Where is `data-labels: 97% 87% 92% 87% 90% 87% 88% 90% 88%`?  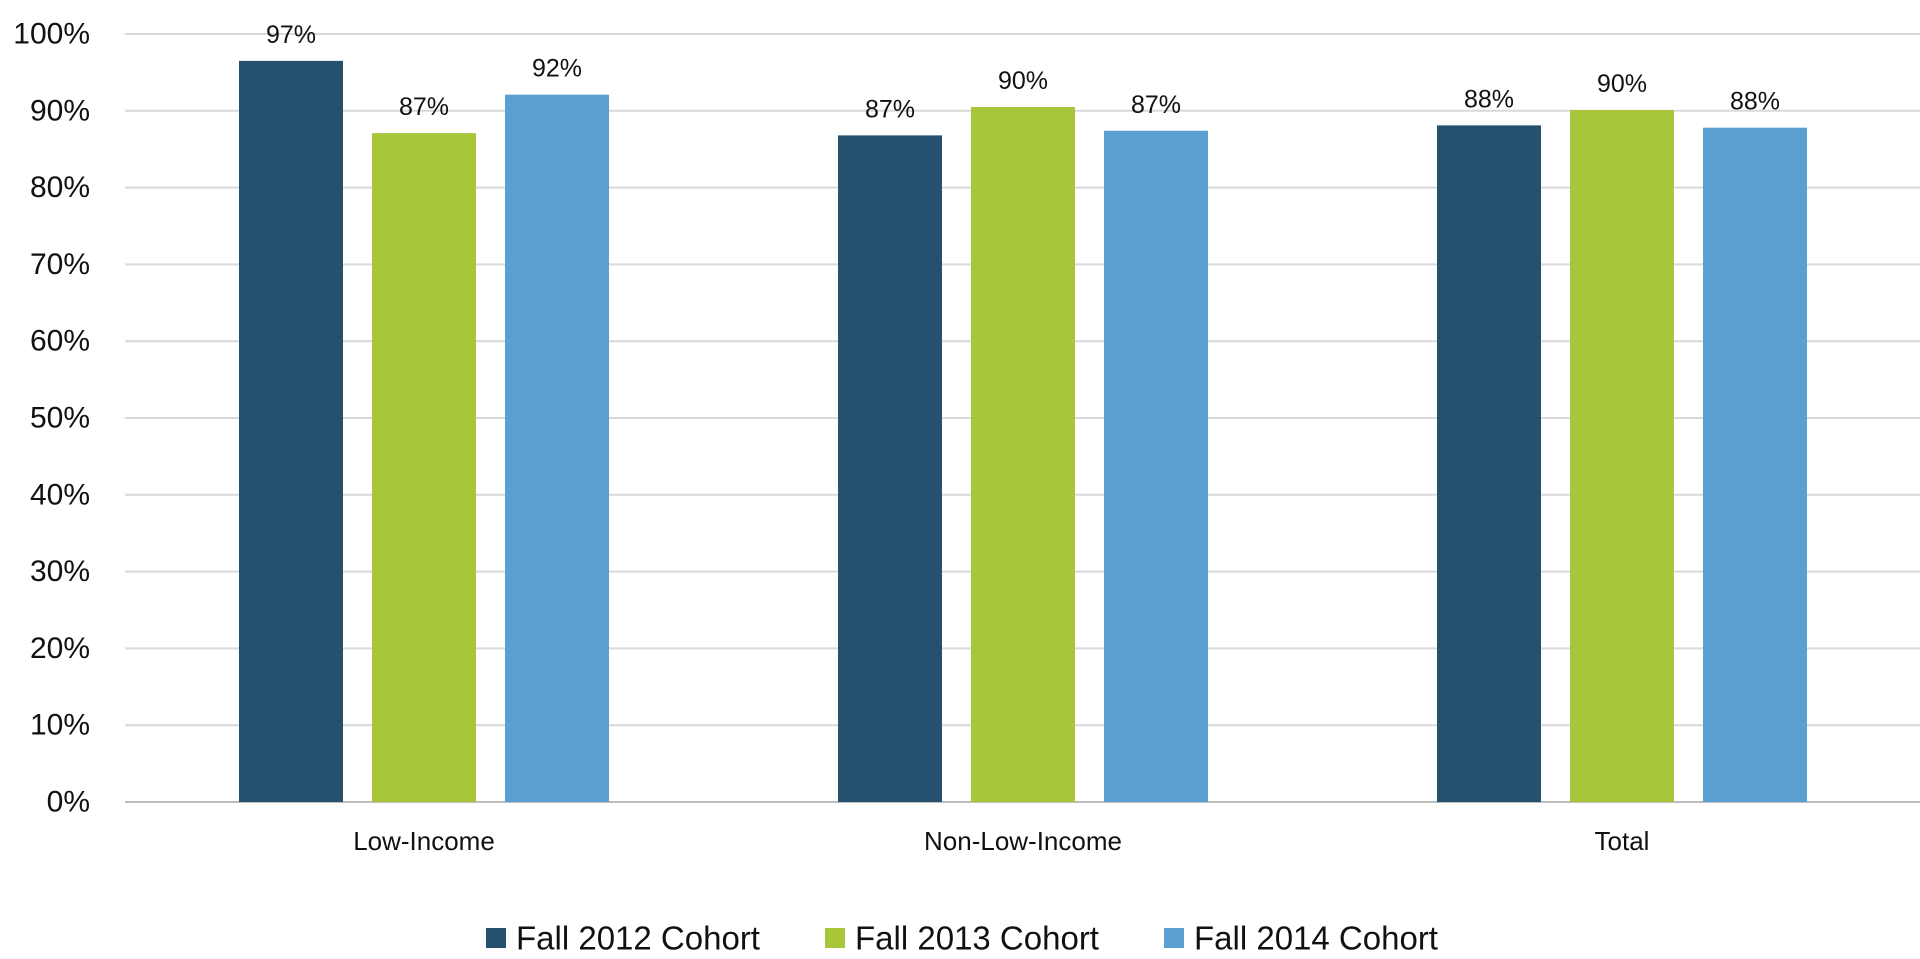 data-labels: 97% 87% 92% 87% 90% 87% 88% 90% 88% is located at coordinates (1023, 72).